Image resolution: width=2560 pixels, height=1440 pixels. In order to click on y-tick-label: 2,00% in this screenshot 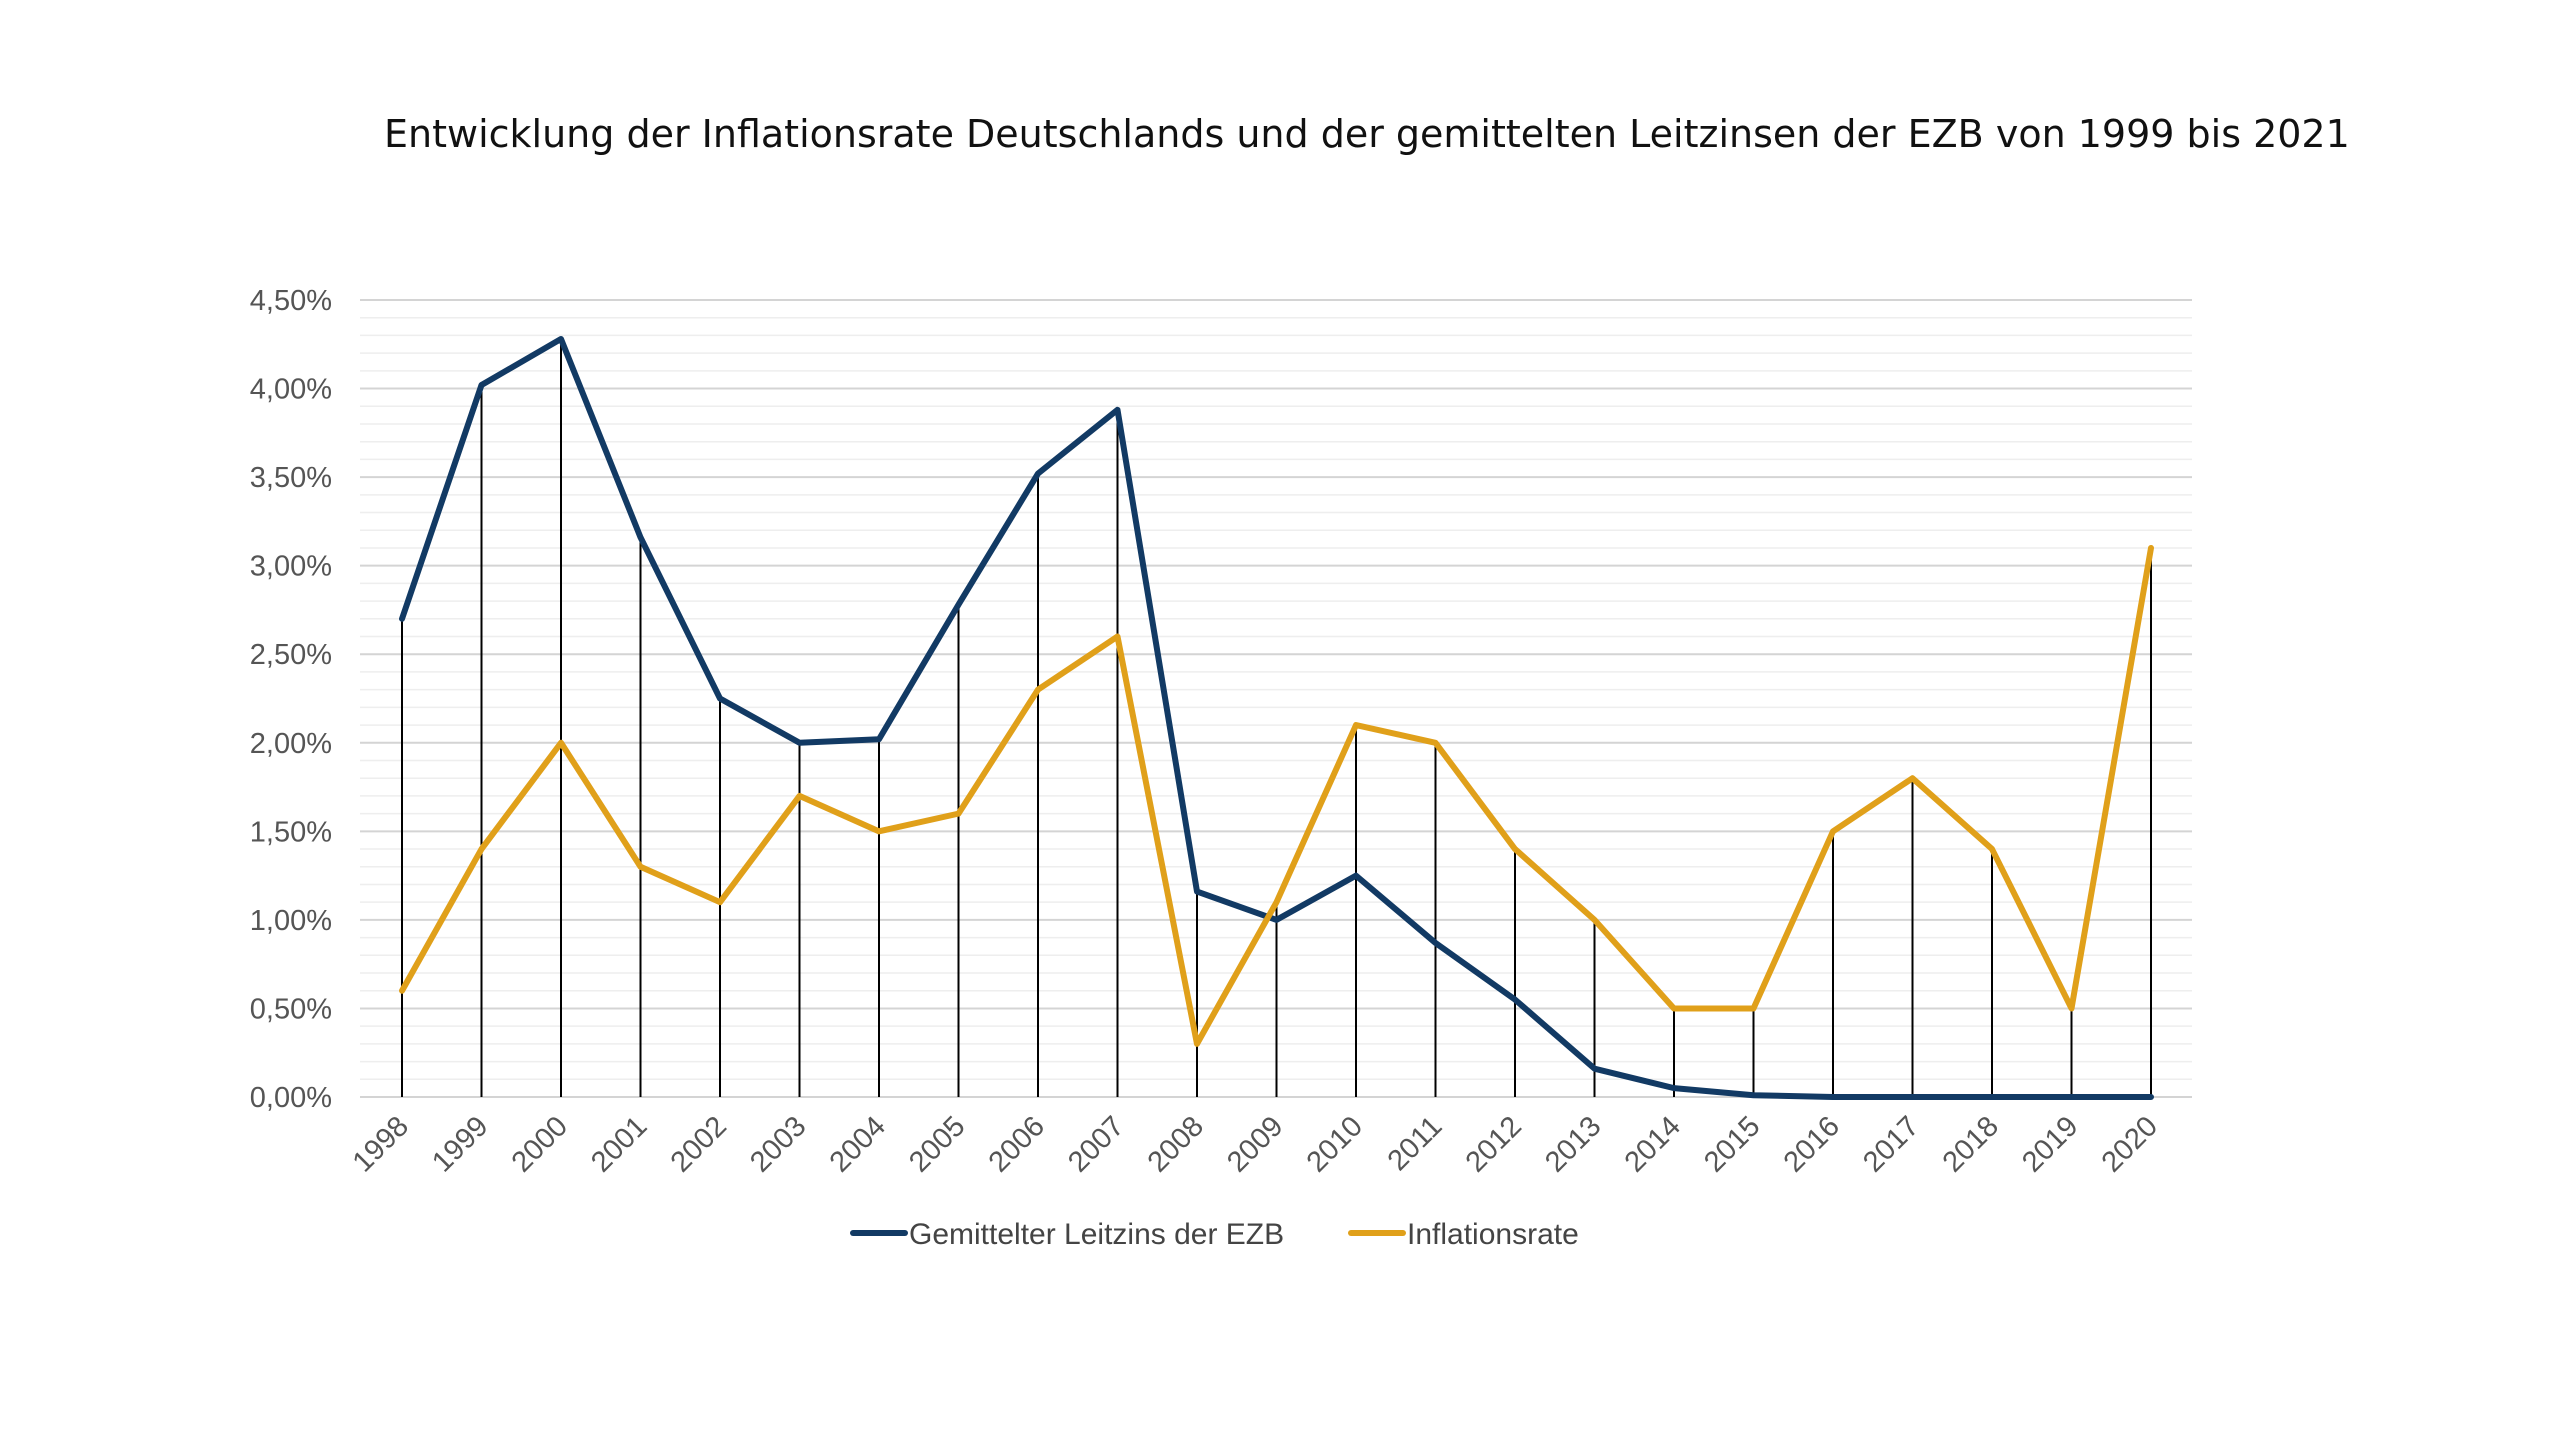, I will do `click(291, 744)`.